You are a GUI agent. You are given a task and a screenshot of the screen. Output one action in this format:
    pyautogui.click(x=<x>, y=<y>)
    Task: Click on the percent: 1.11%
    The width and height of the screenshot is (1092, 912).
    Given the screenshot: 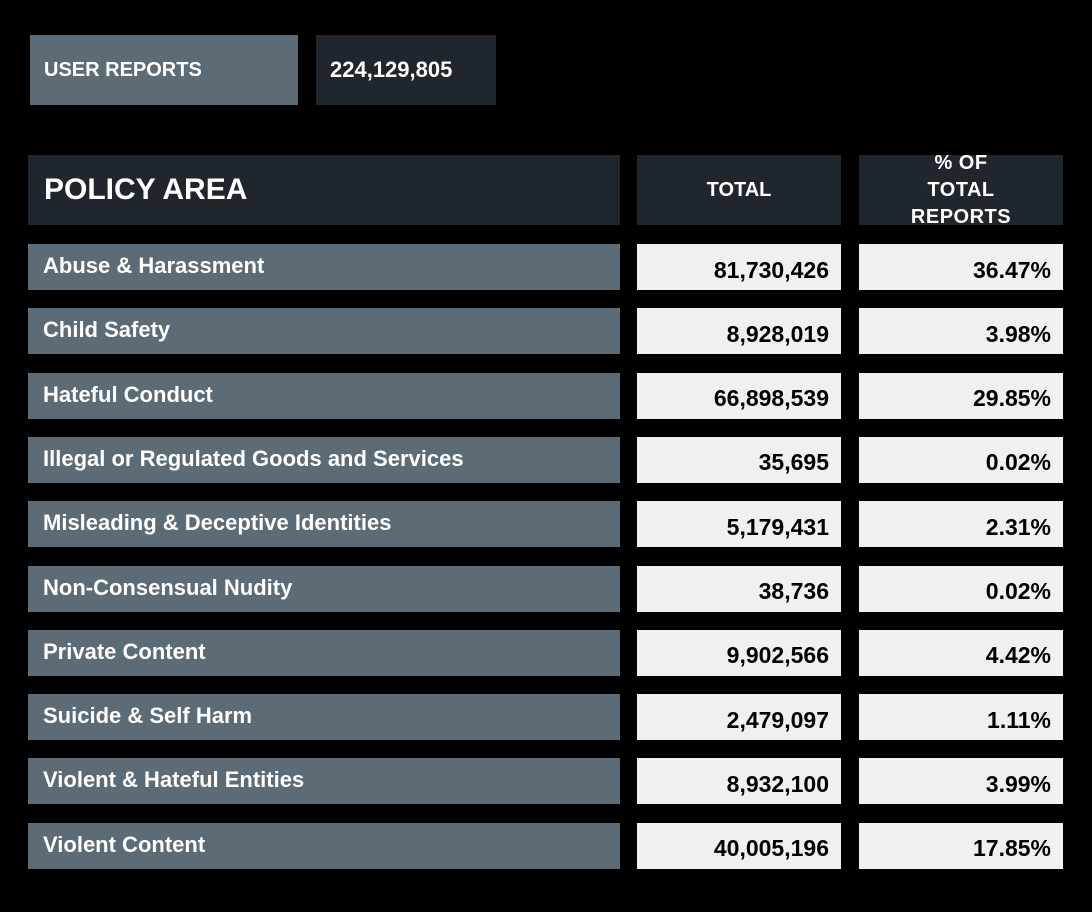 What is the action you would take?
    pyautogui.click(x=961, y=717)
    